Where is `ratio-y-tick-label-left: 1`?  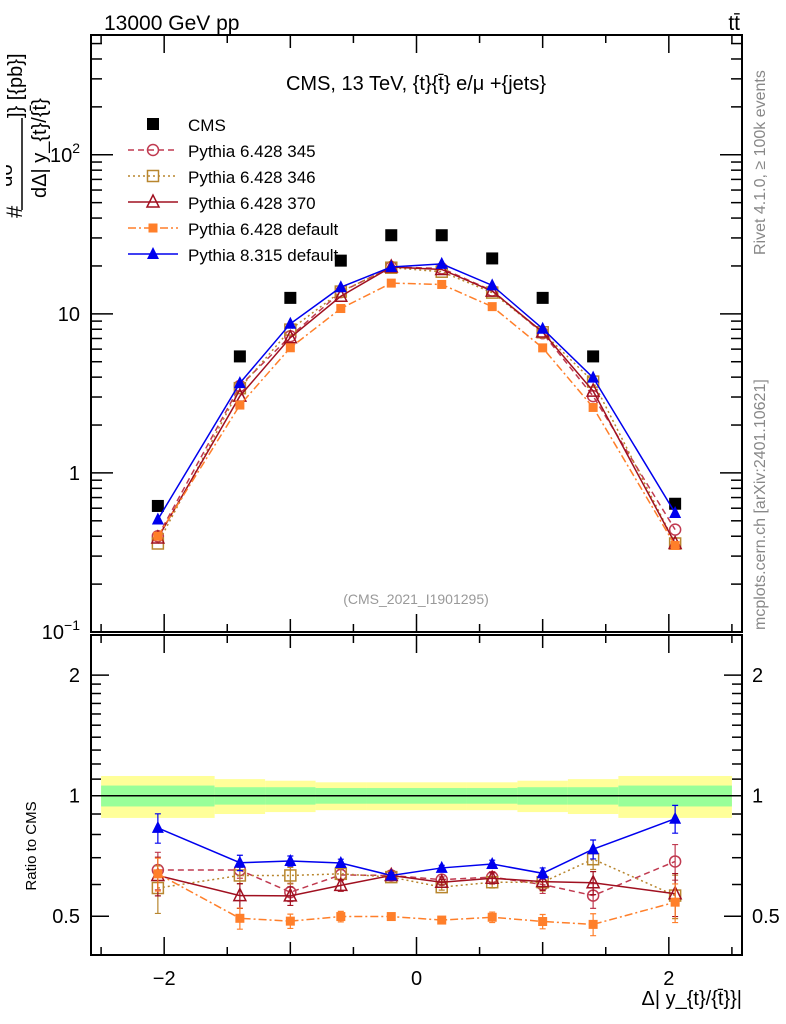
ratio-y-tick-label-left: 1 is located at coordinates (74, 797).